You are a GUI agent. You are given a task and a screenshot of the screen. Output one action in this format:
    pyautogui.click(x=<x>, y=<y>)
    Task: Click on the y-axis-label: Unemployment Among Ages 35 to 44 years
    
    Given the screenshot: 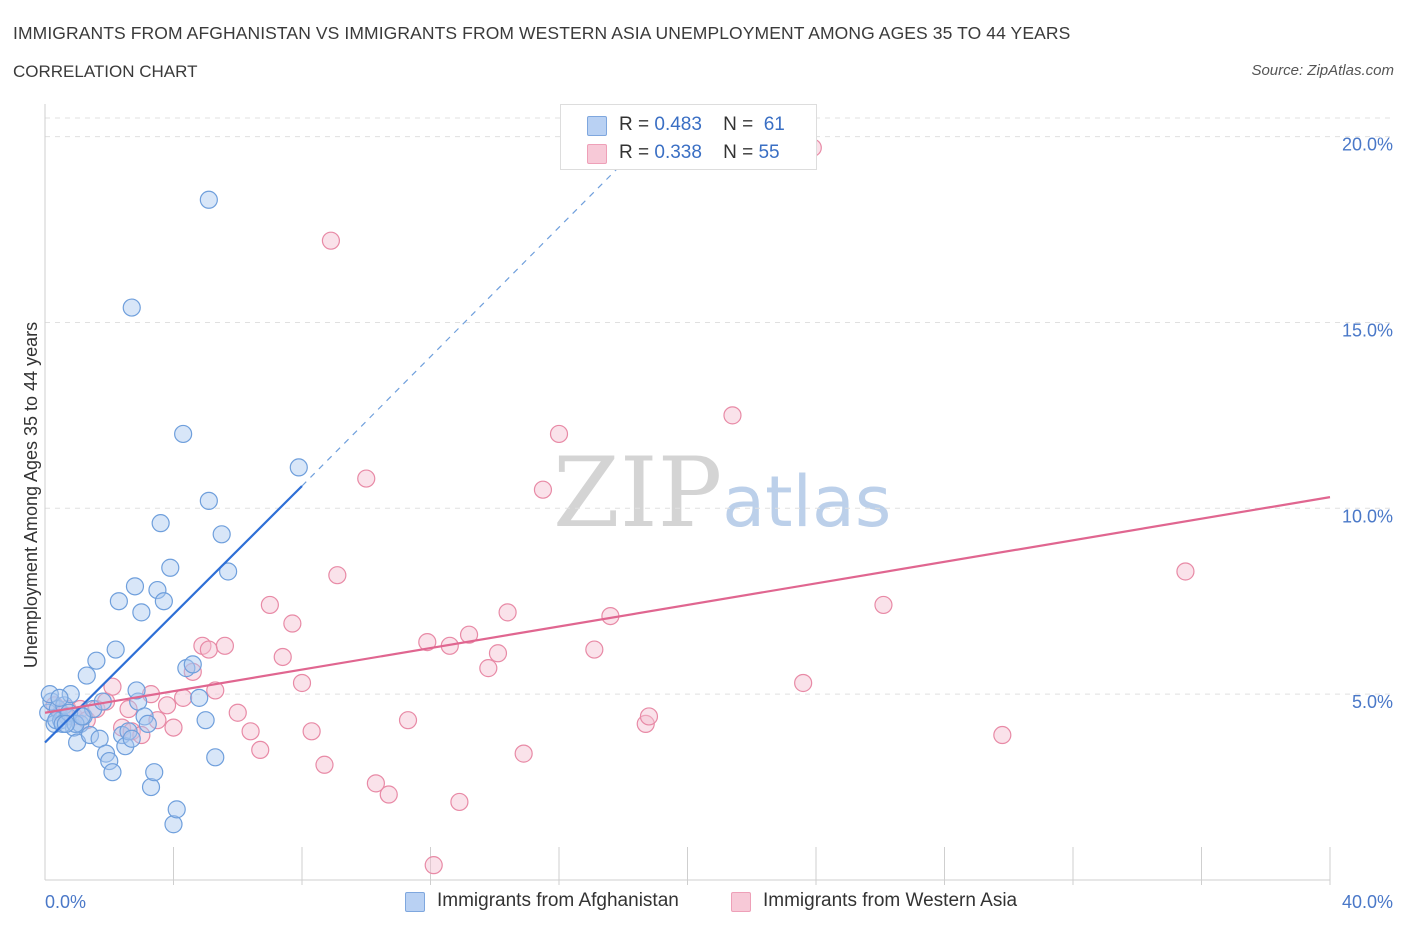 What is the action you would take?
    pyautogui.click(x=31, y=495)
    